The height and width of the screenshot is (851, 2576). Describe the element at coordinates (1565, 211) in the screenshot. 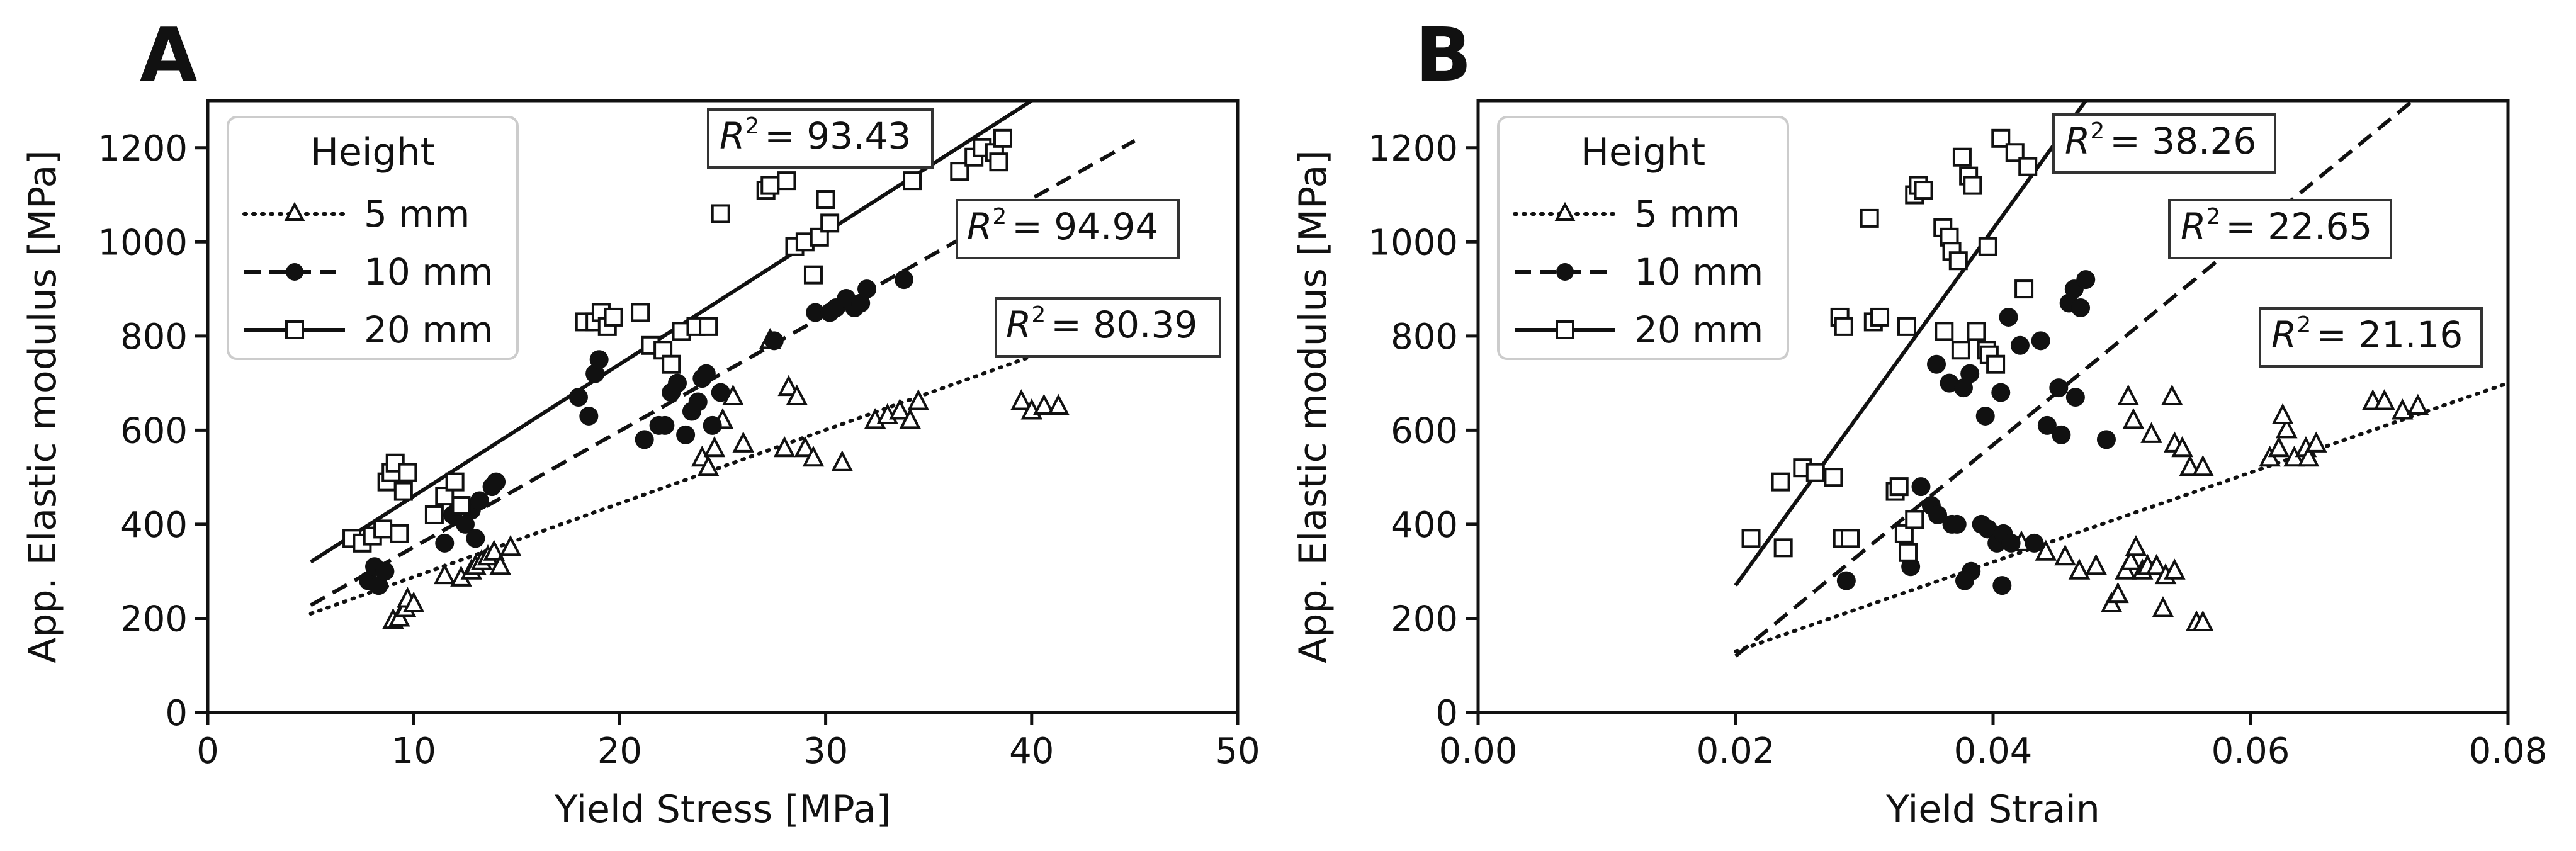

I see `triangle-marker-icon` at that location.